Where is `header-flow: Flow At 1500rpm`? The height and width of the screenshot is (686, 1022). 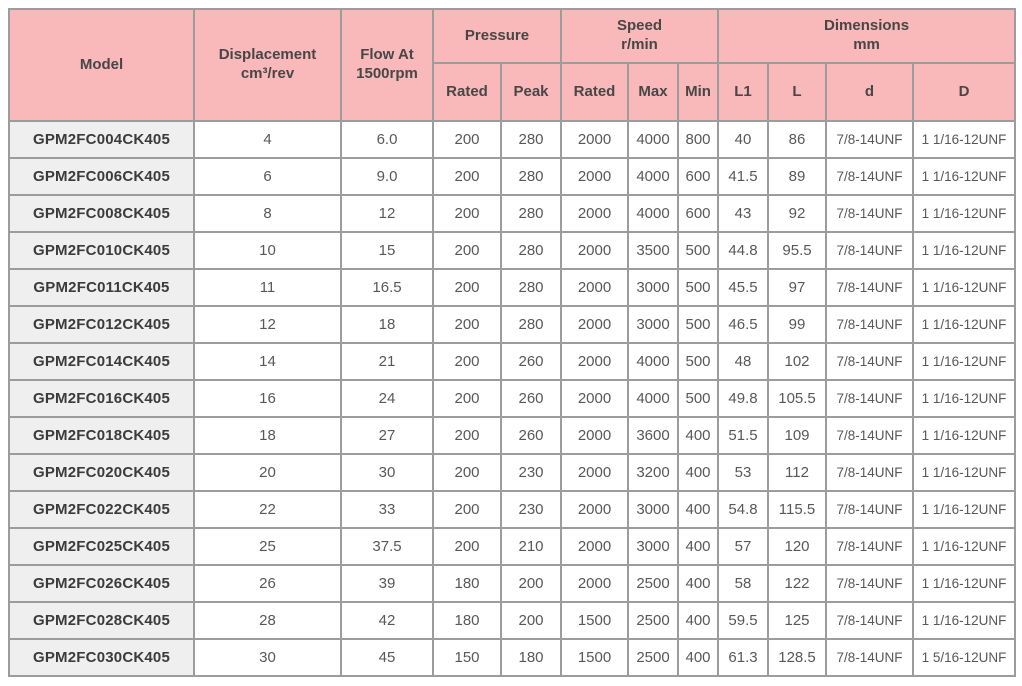 header-flow: Flow At 1500rpm is located at coordinates (387, 65).